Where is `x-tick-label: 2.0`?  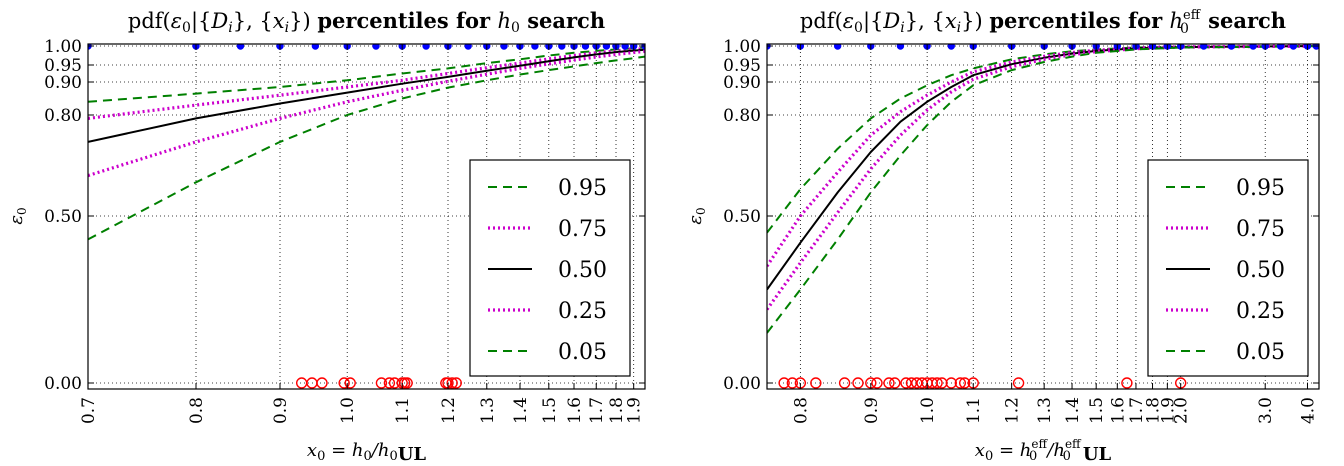
x-tick-label: 2.0 is located at coordinates (1182, 410).